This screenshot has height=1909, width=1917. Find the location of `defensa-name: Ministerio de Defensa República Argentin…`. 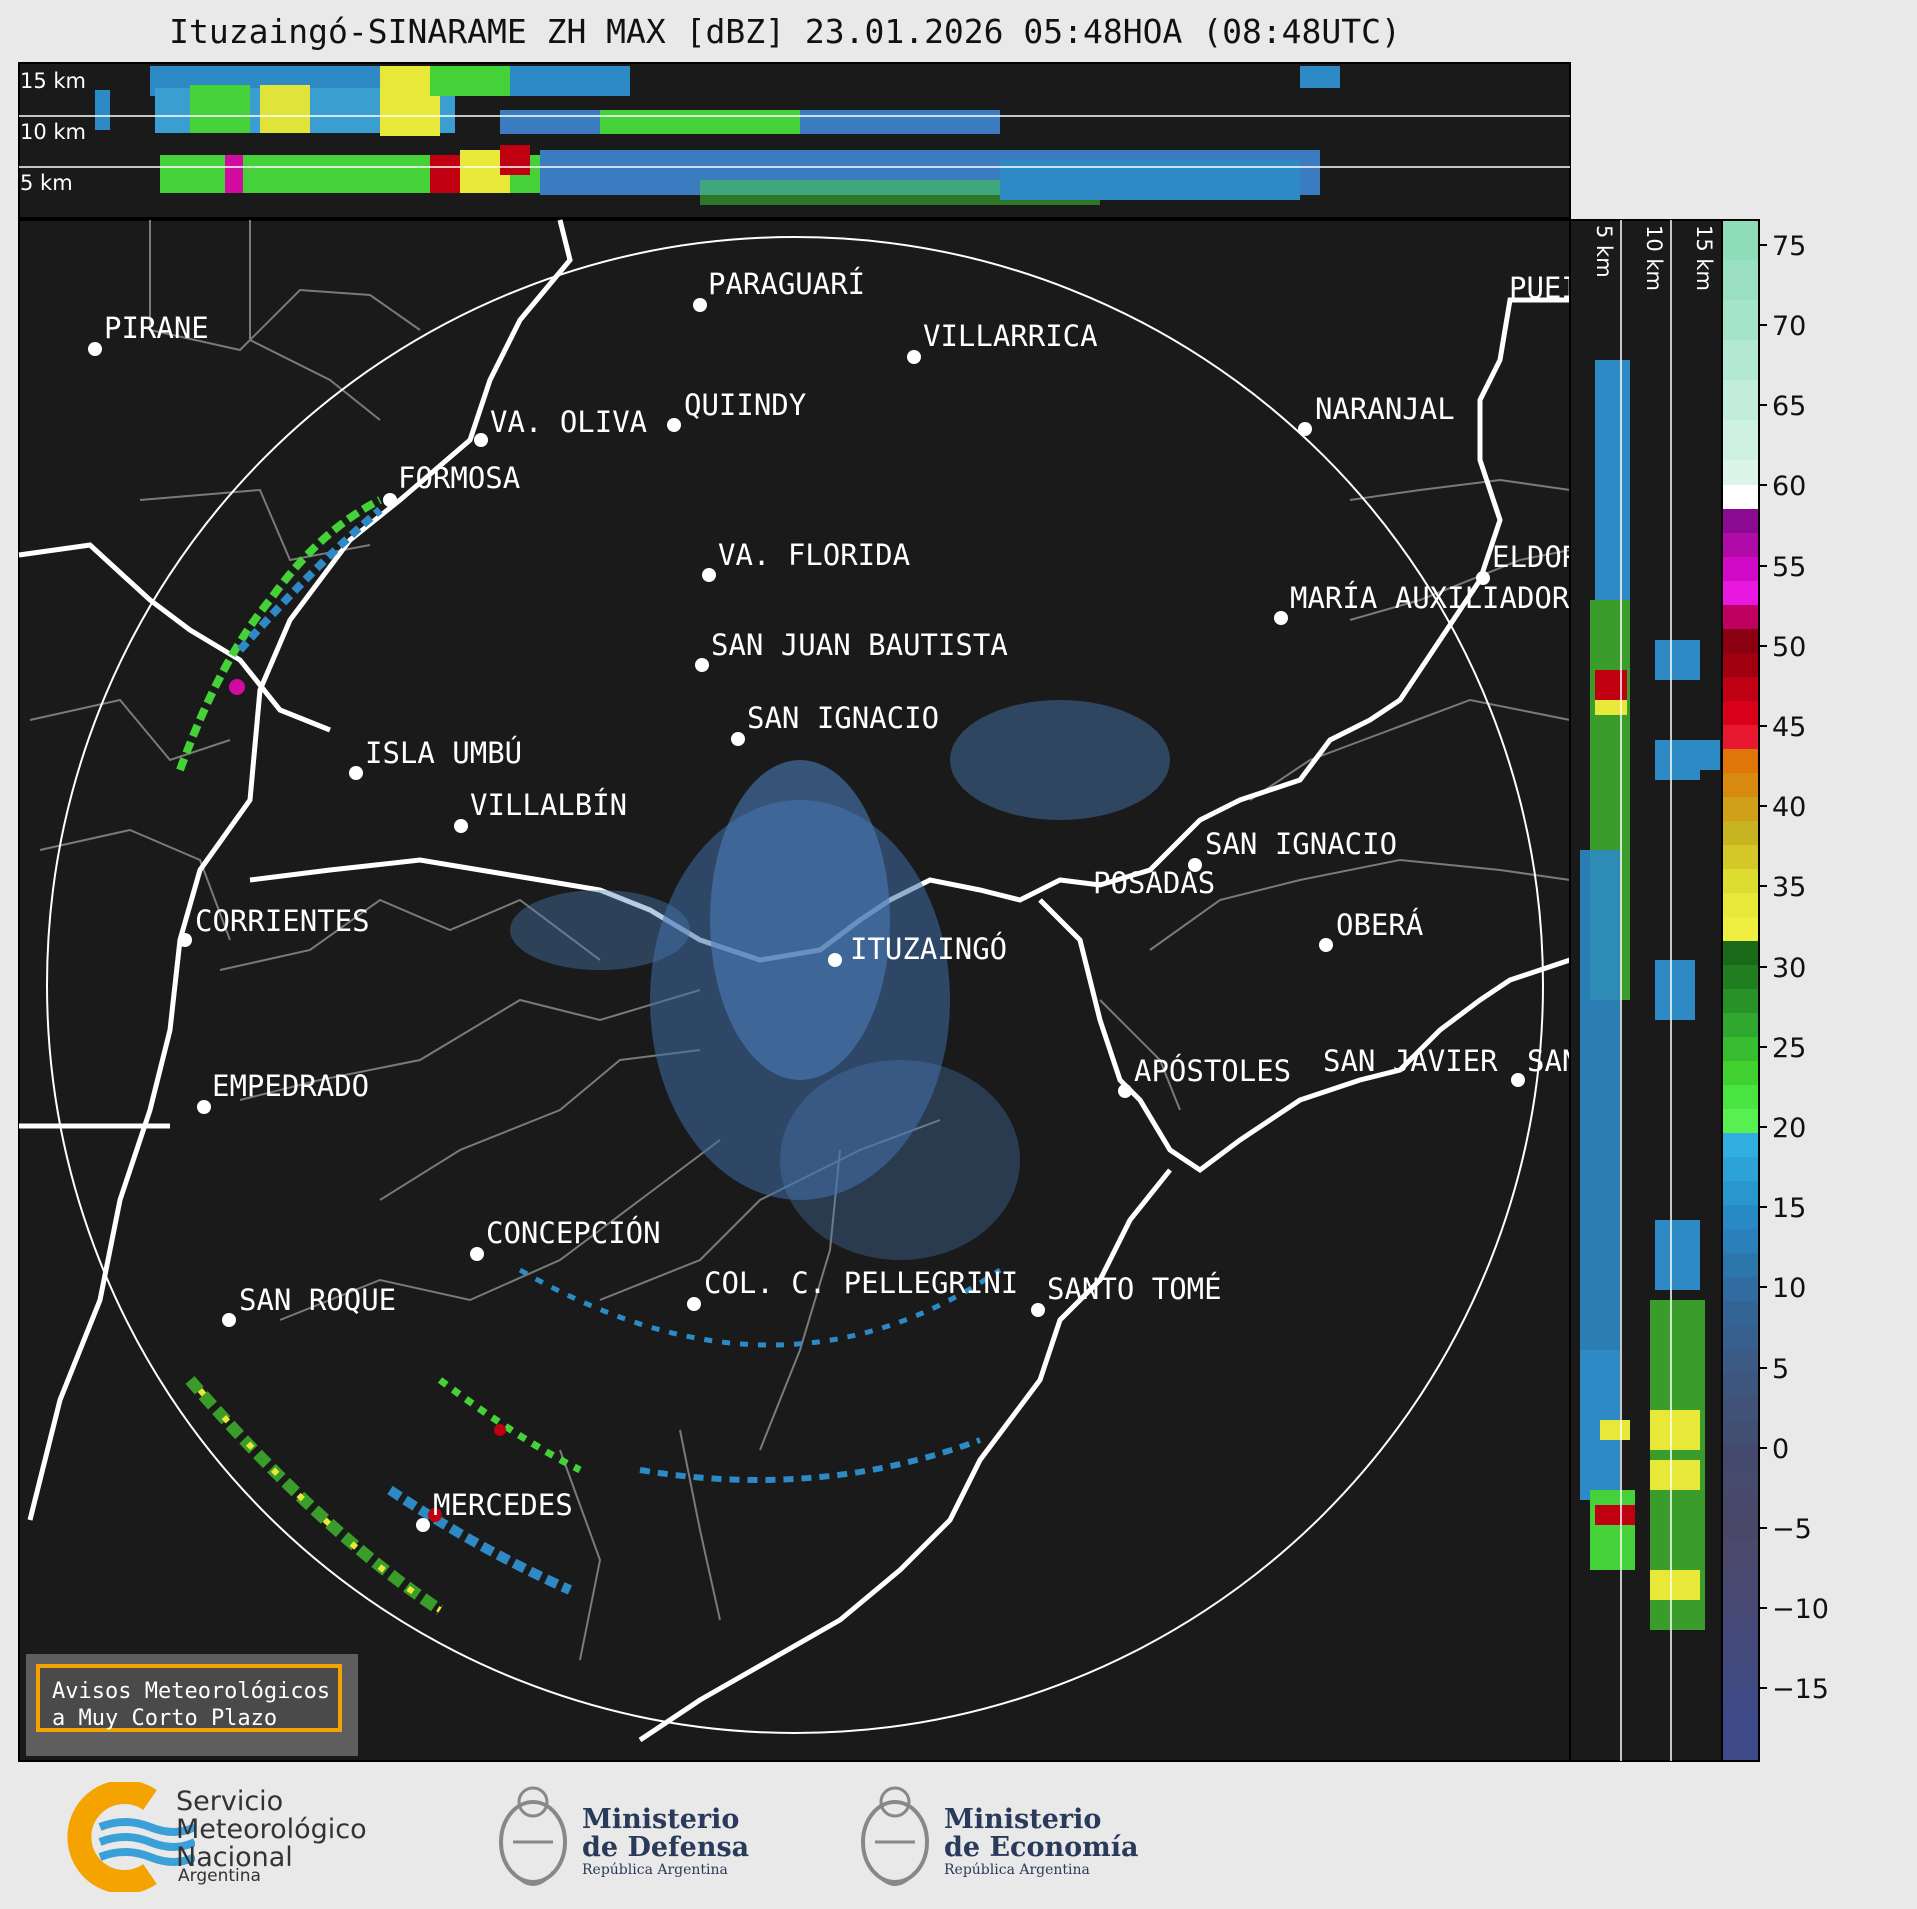

defensa-name: Ministerio de Defensa República Argentin… is located at coordinates (666, 1841).